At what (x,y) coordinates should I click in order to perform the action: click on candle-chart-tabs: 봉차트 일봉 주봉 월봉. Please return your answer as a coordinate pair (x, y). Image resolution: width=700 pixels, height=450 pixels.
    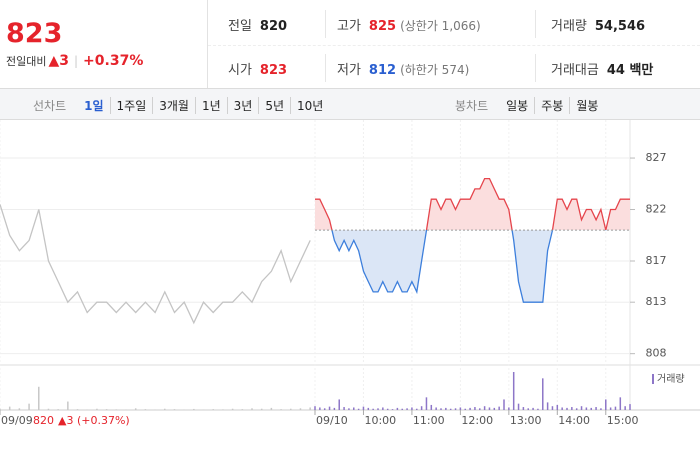
    Looking at the image, I should click on (529, 105).